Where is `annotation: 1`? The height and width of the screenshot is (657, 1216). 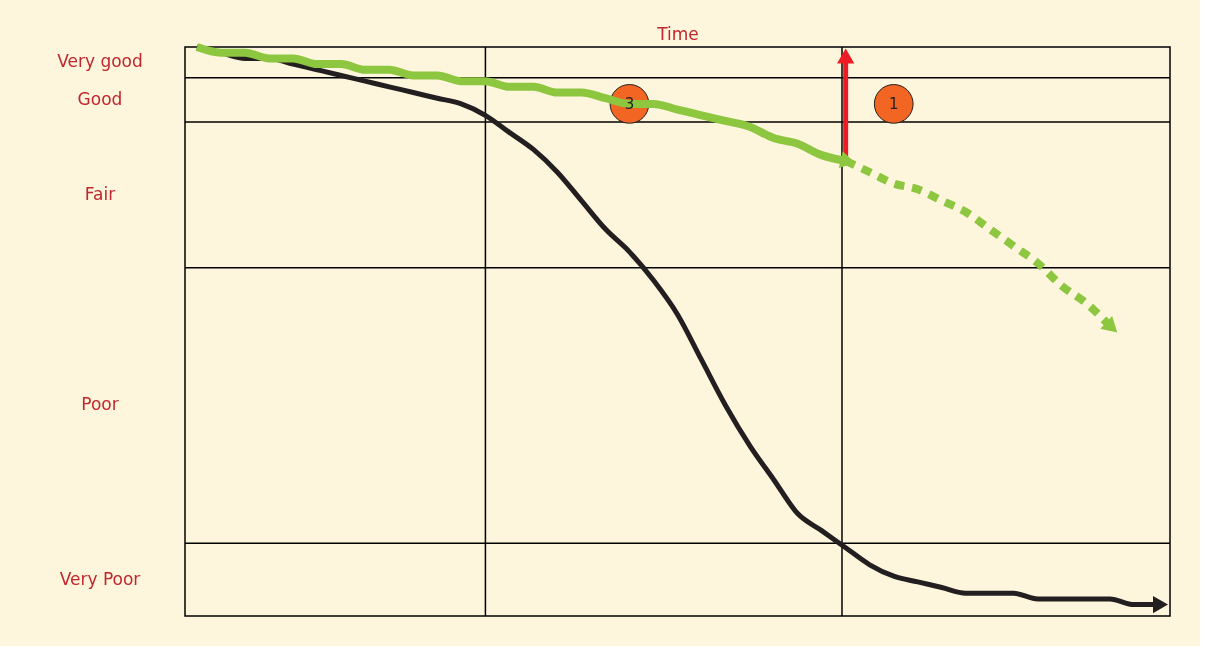
annotation: 1 is located at coordinates (893, 103).